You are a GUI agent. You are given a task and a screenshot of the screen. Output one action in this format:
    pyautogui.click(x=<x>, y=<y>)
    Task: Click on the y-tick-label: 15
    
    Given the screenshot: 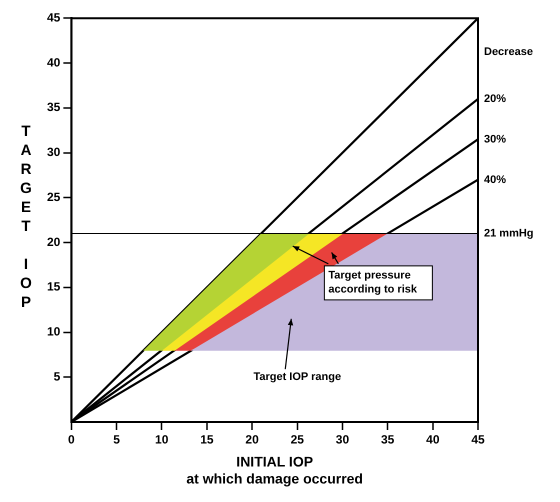 What is the action you would take?
    pyautogui.click(x=53, y=287)
    